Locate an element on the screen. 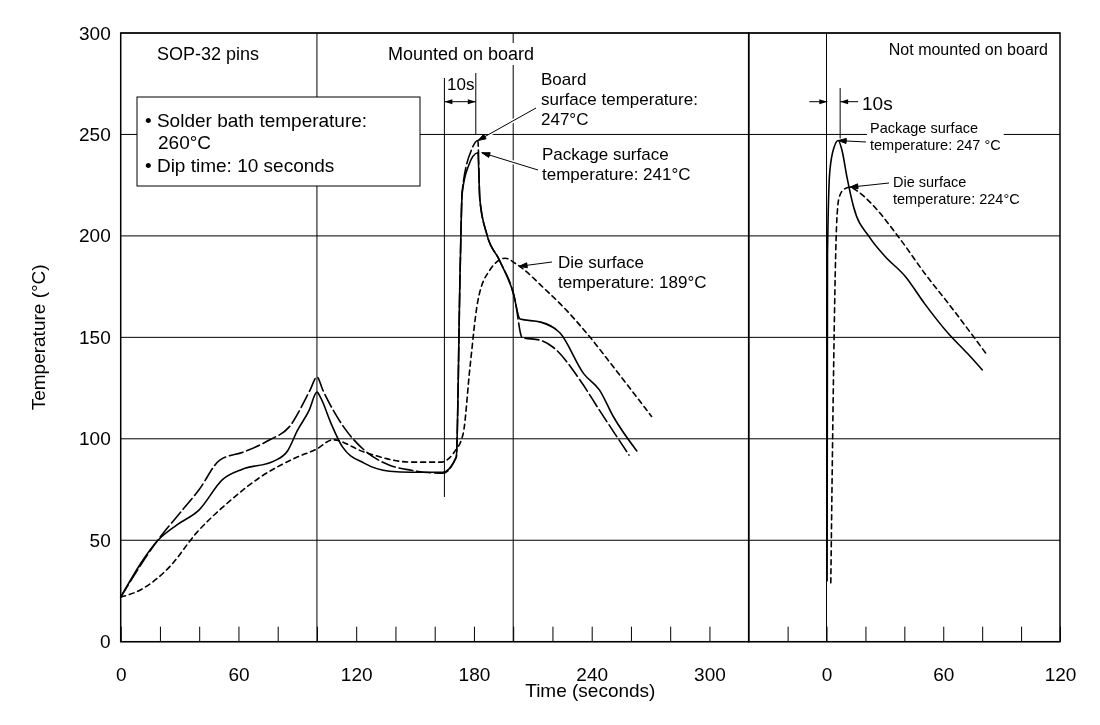 Image resolution: width=1100 pixels, height=725 pixels. y-tick-label: 50 is located at coordinates (100, 540).